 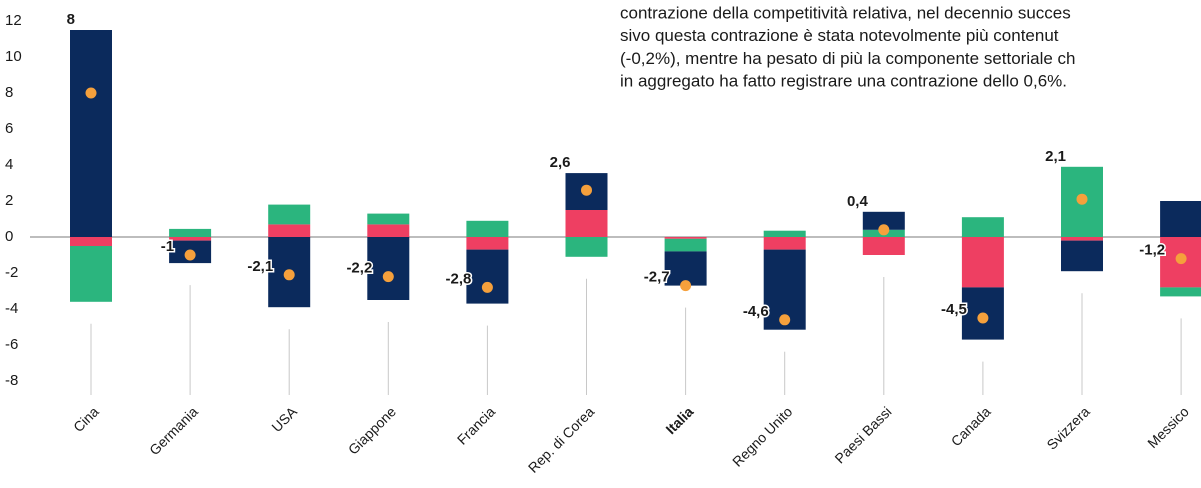 I want to click on y-tick-label: 12, so click(x=13, y=20).